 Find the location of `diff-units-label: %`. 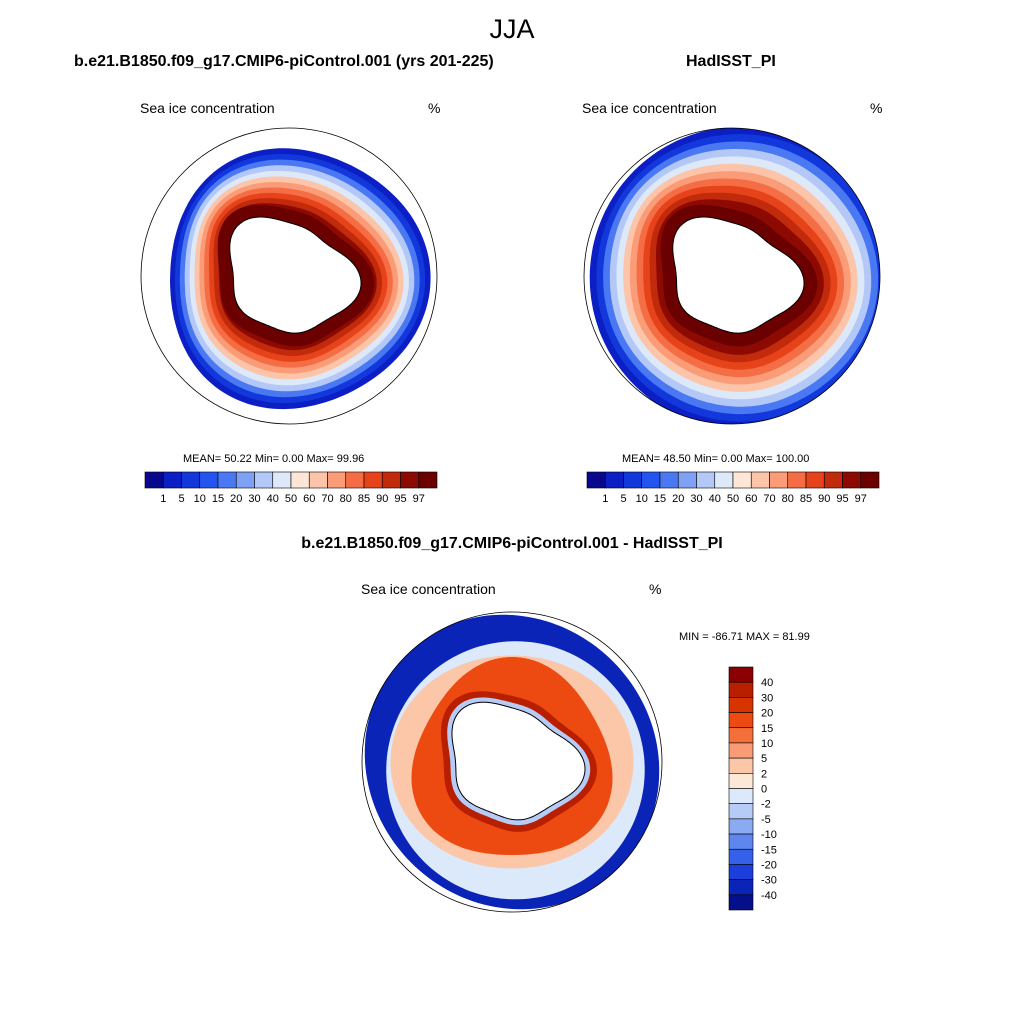

diff-units-label: % is located at coordinates (655, 589).